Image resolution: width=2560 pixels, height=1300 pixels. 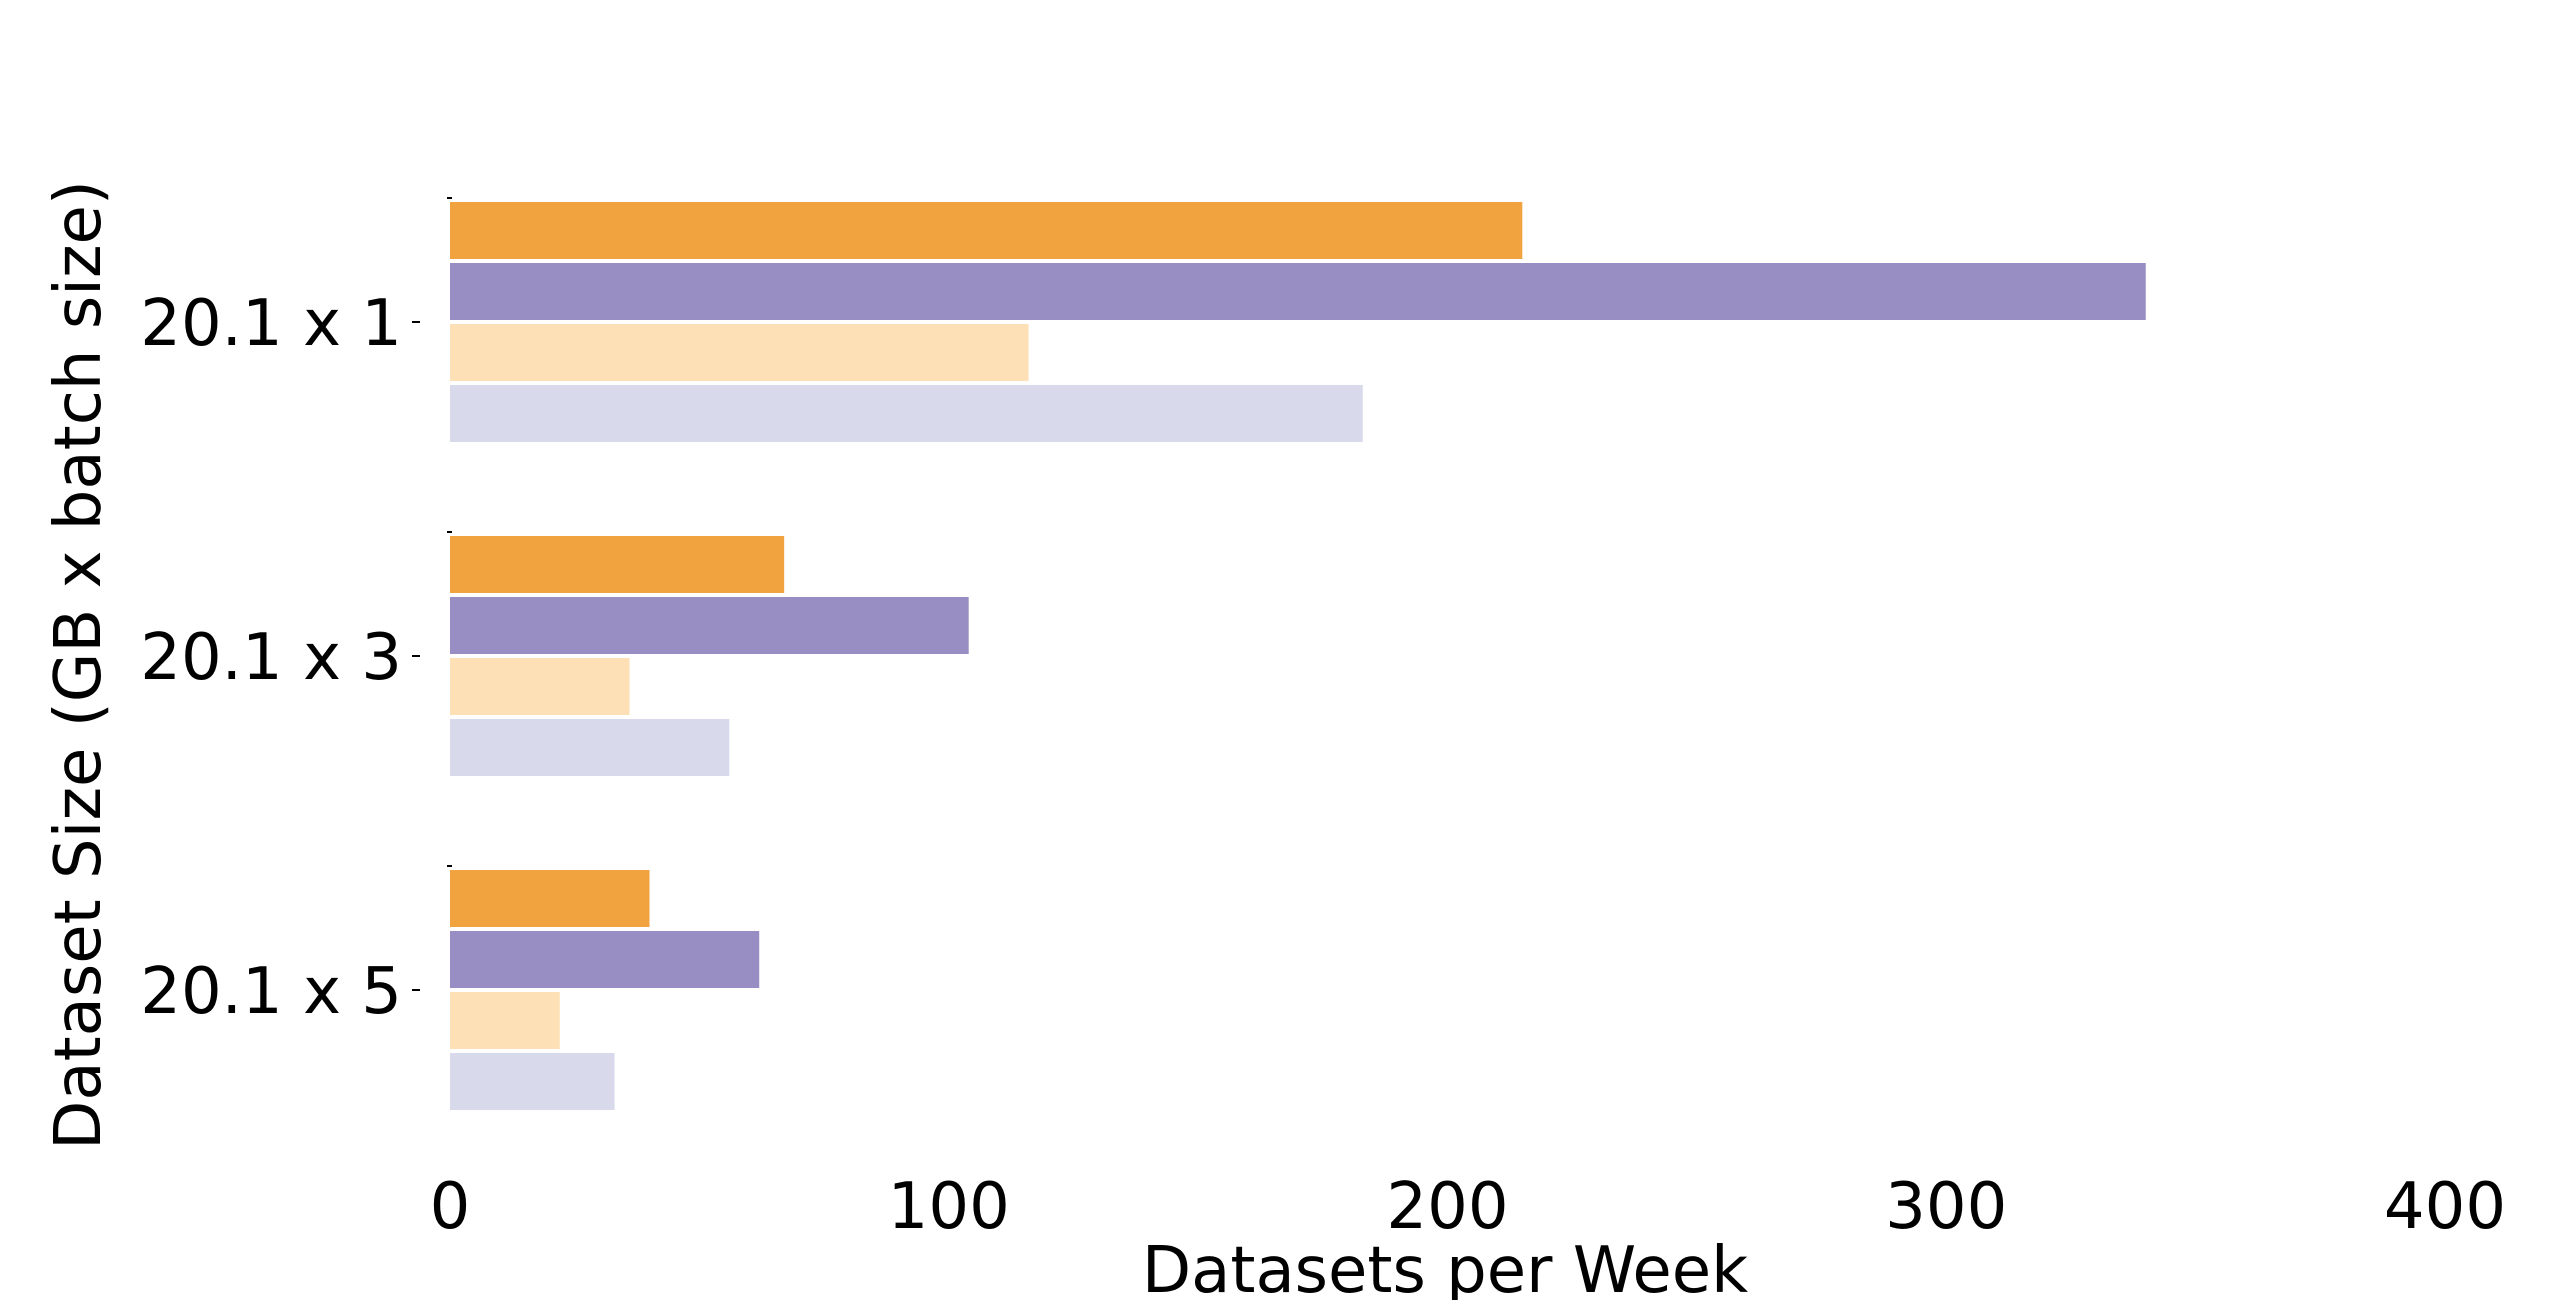 I want to click on y-axis-label: Dataset Size (GB x batch size), so click(x=79, y=665).